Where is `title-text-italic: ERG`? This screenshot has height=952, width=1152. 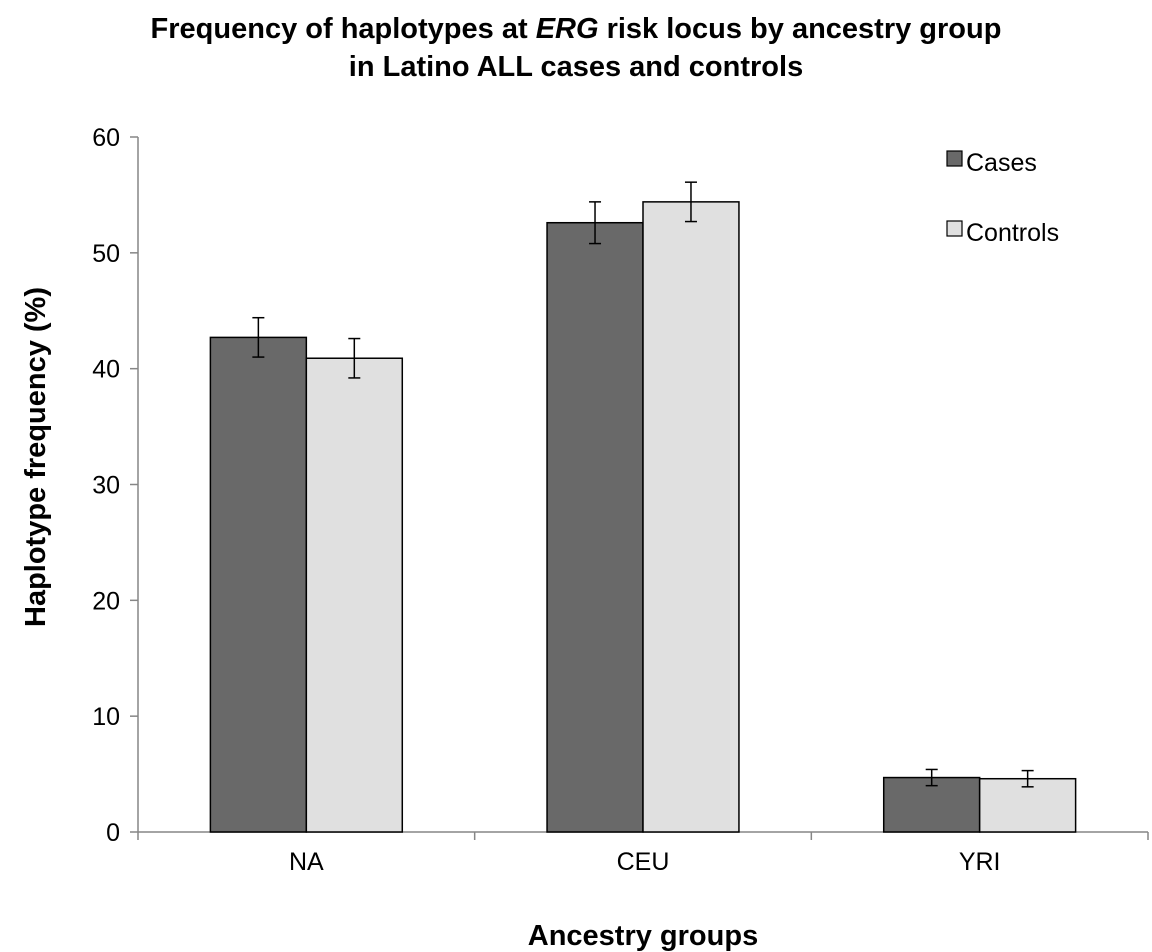
title-text-italic: ERG is located at coordinates (567, 29).